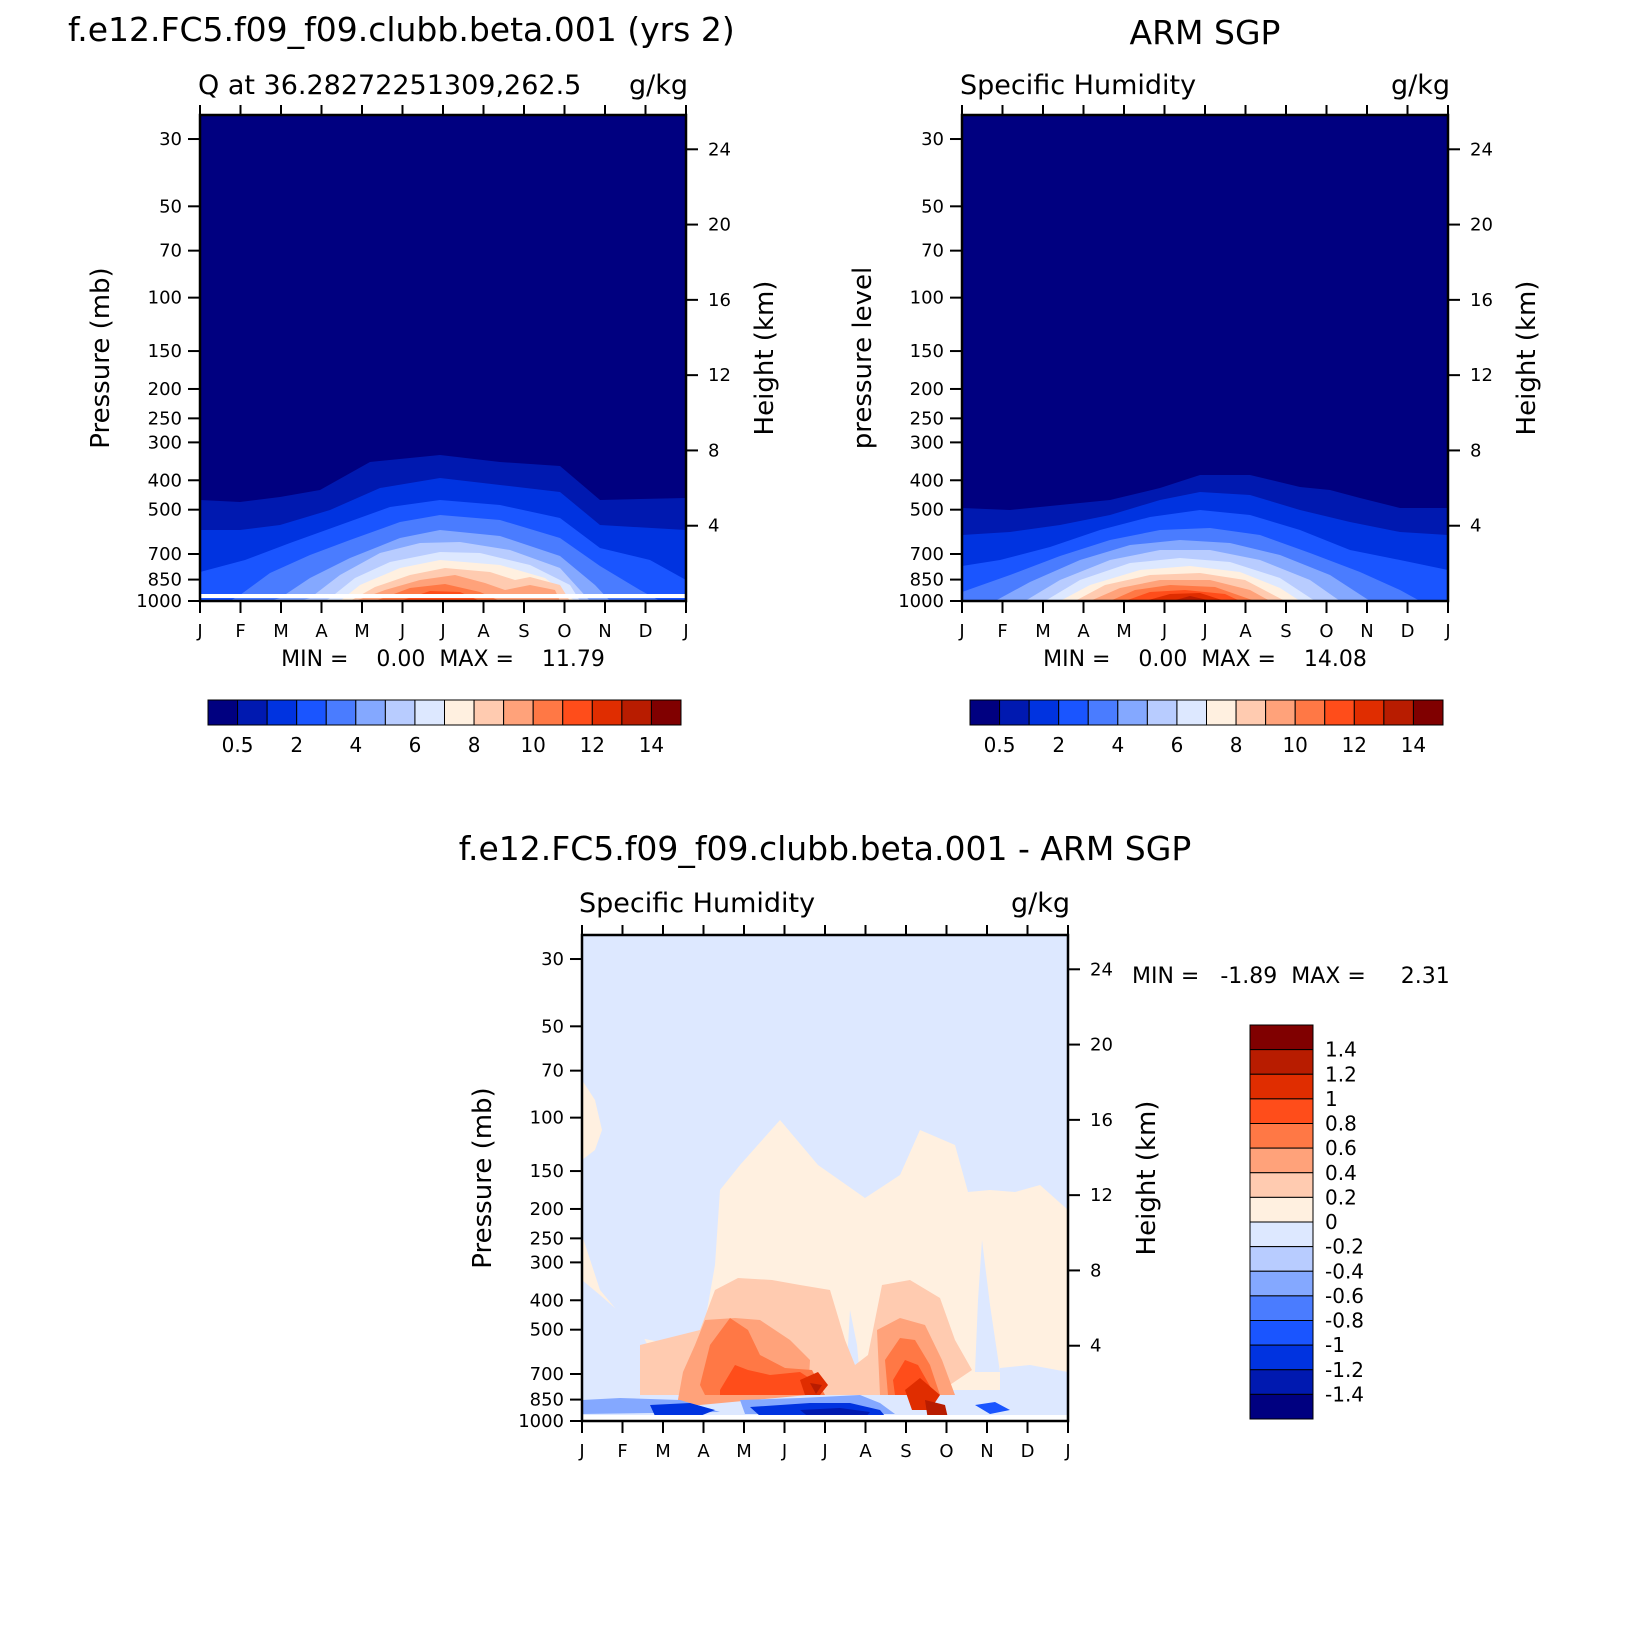  What do you see at coordinates (1344, 1271) in the screenshot?
I see `colorbar-label: -0.4` at bounding box center [1344, 1271].